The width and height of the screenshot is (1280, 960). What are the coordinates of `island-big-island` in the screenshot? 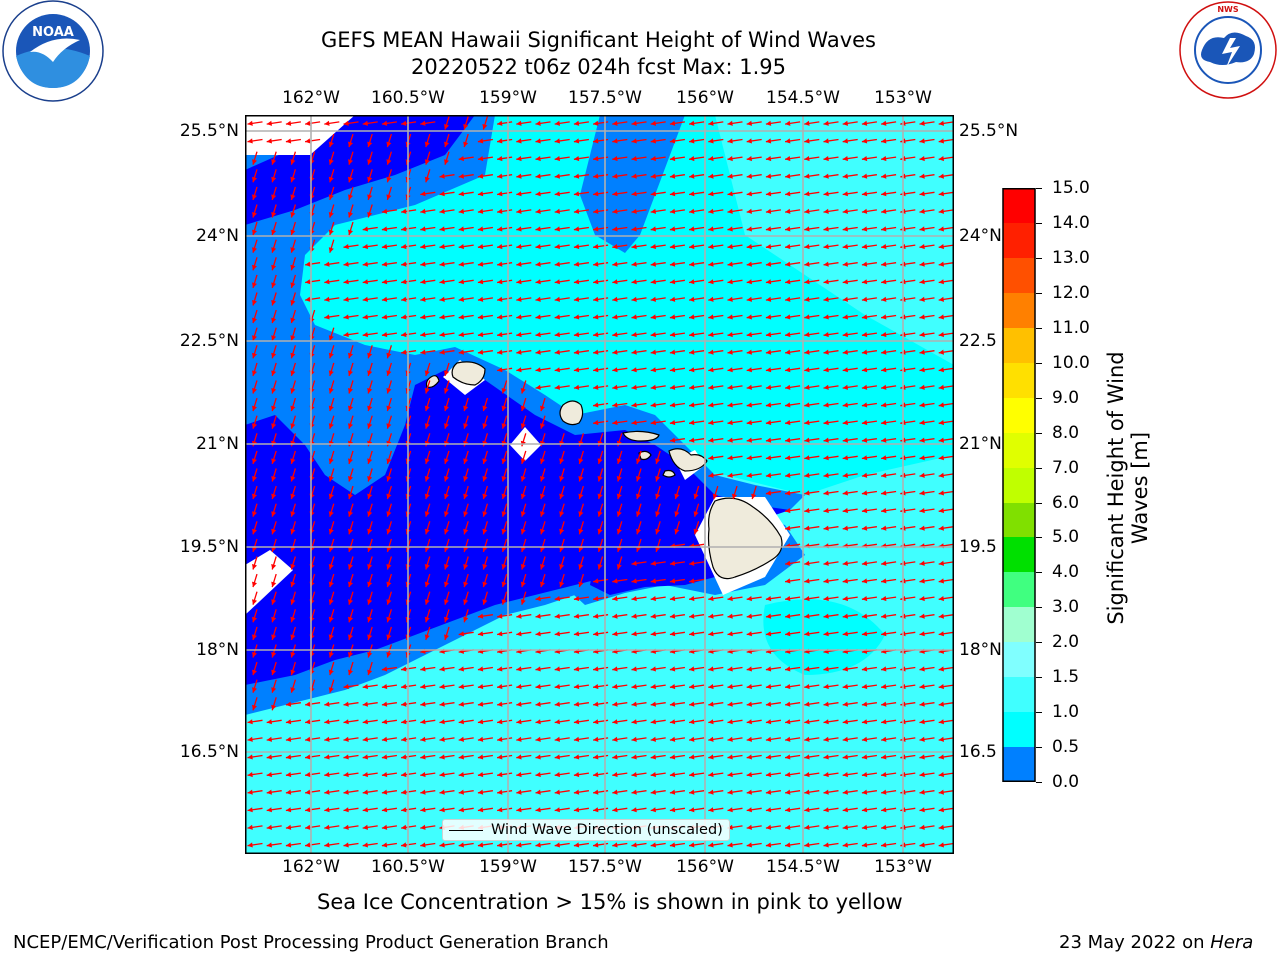 It's located at (745, 538).